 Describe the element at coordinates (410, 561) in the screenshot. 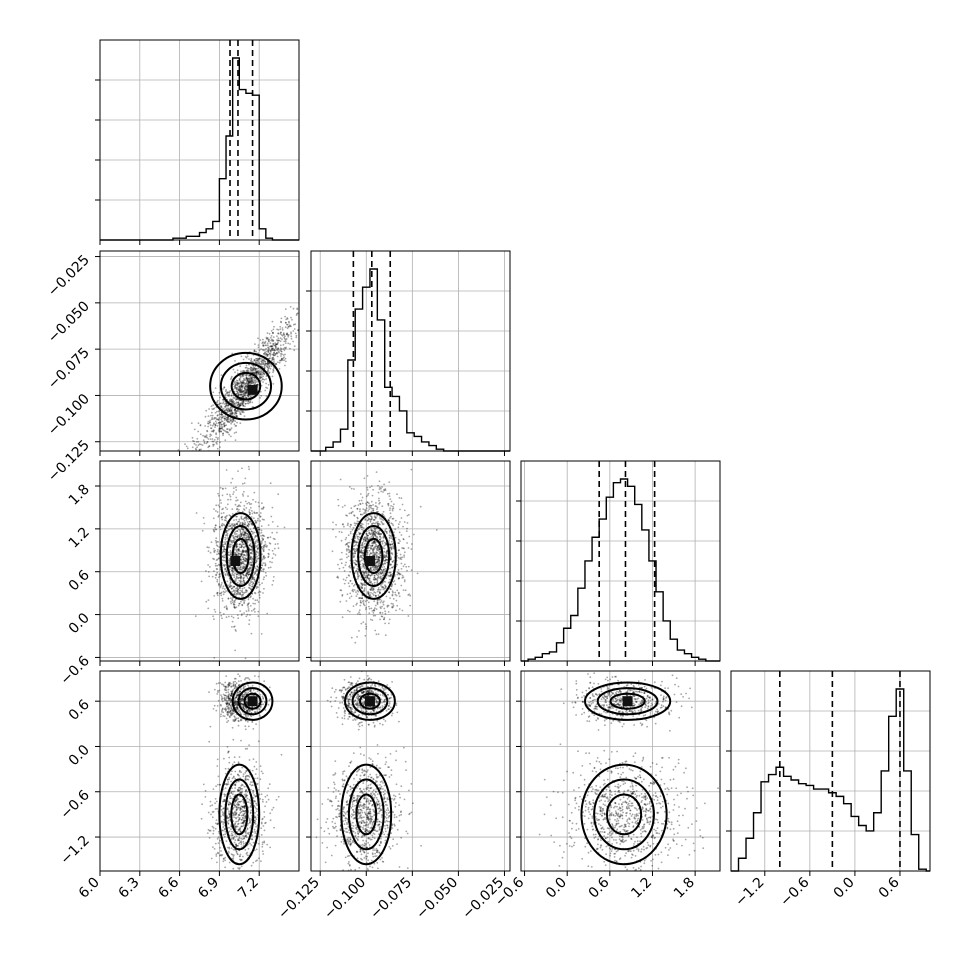

I see `joint-frame` at that location.